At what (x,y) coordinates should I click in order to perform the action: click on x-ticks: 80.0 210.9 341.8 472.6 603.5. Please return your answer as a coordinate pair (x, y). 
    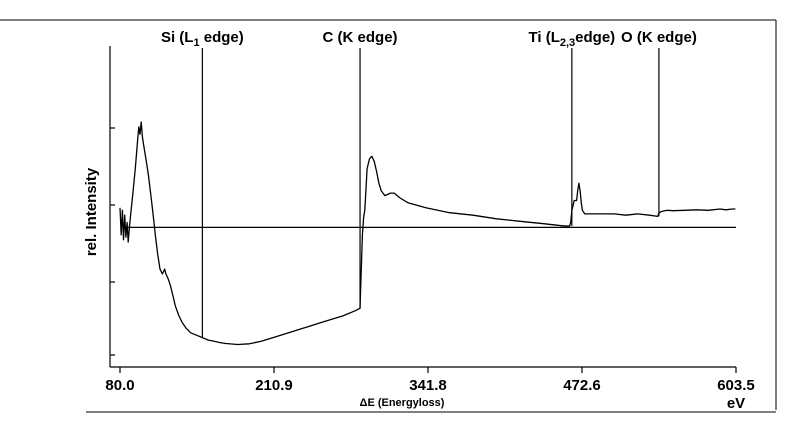
    Looking at the image, I should click on (430, 380).